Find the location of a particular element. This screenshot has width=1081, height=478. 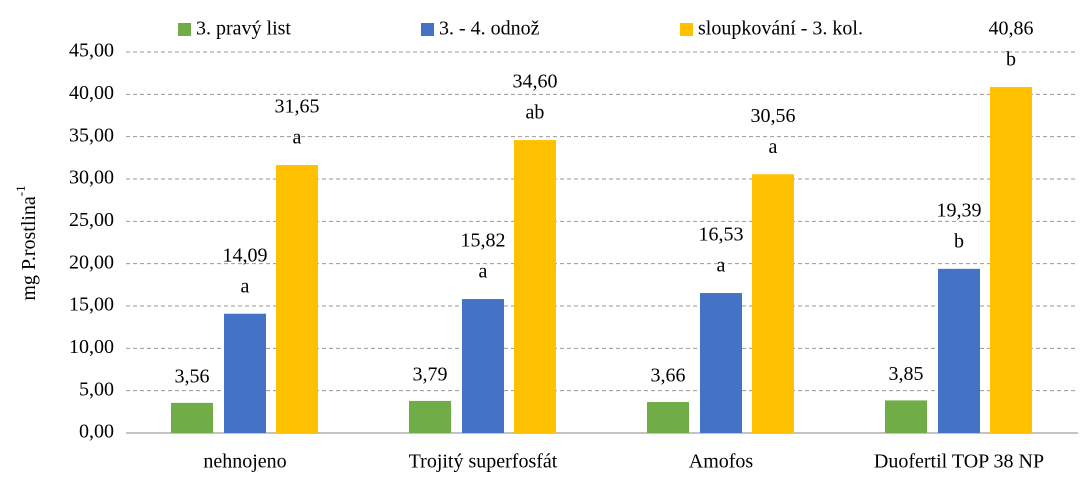

data-label: 16,53 is located at coordinates (721, 235).